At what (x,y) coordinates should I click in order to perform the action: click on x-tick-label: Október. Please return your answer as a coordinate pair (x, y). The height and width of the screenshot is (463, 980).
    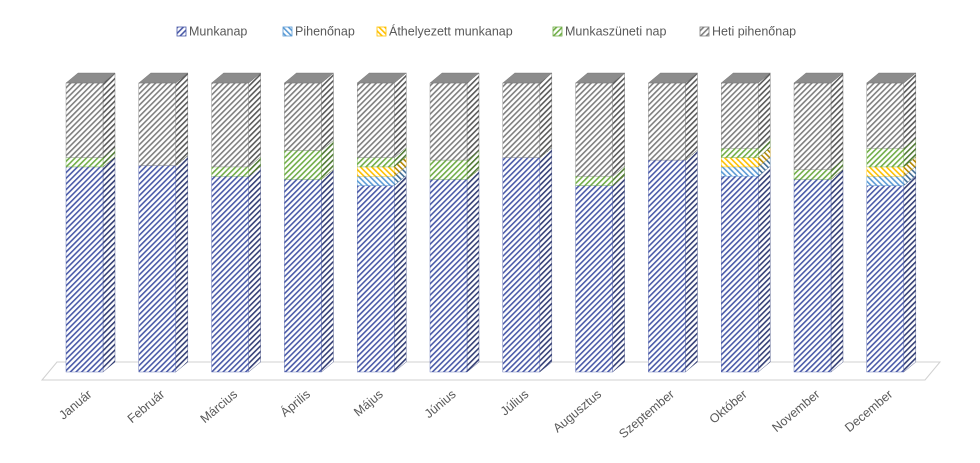
    Looking at the image, I should click on (728, 406).